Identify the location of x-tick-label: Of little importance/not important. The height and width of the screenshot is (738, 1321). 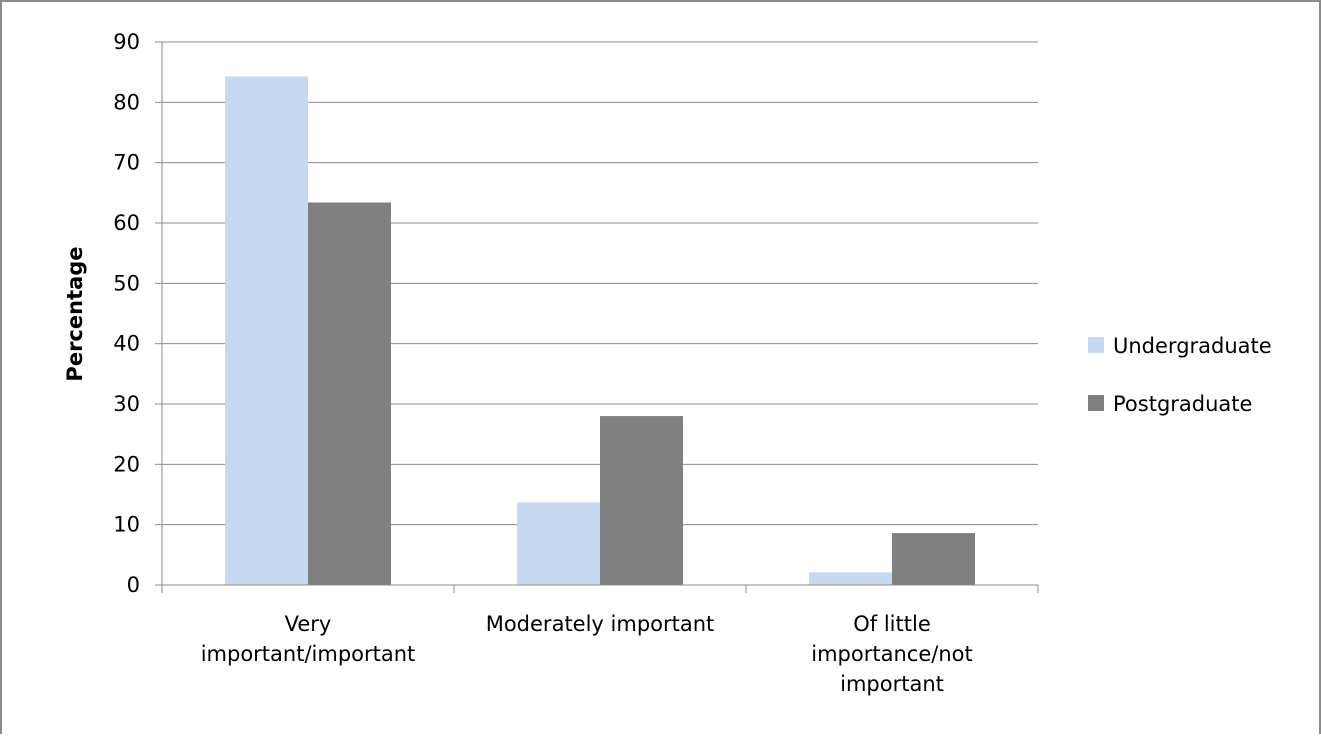
(891, 654).